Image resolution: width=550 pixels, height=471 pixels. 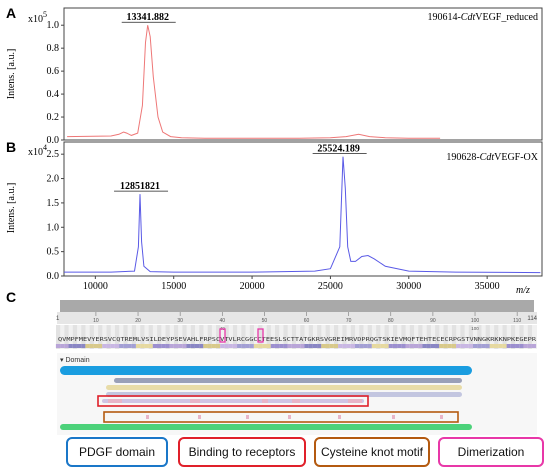 What do you see at coordinates (58, 319) in the screenshot?
I see `ruler-start: 1` at bounding box center [58, 319].